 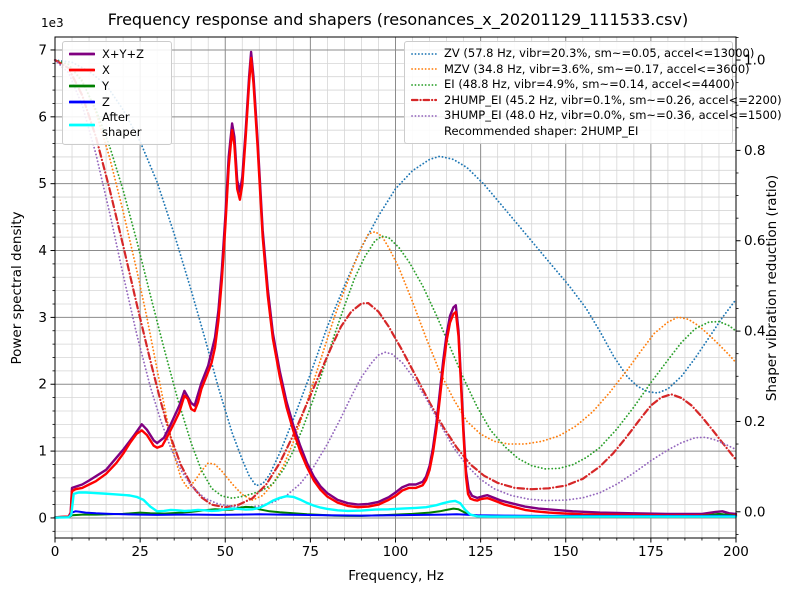 I want to click on x-tick-label: 200, so click(x=736, y=552).